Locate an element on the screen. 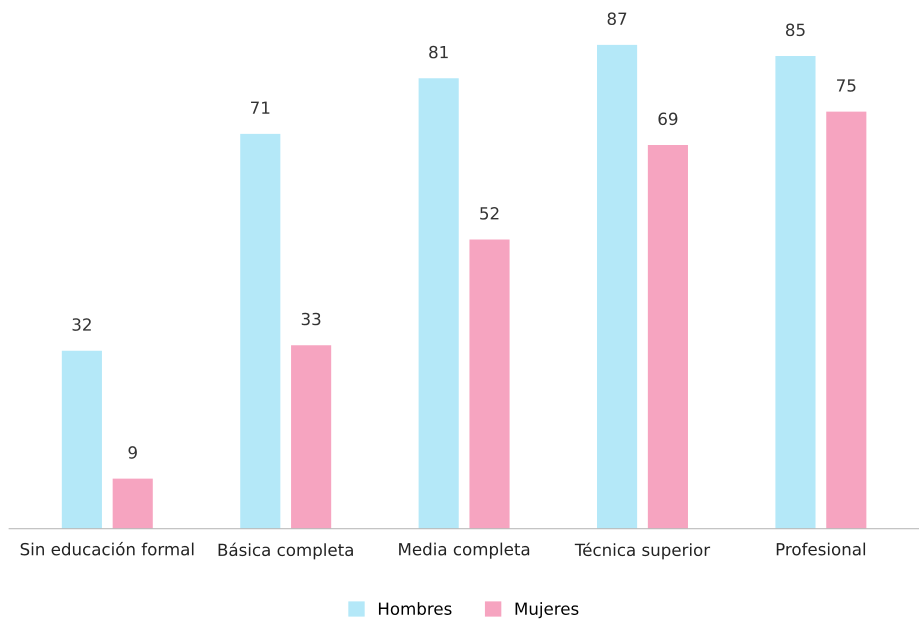 This screenshot has height=622, width=919. data-label: 33 is located at coordinates (311, 319).